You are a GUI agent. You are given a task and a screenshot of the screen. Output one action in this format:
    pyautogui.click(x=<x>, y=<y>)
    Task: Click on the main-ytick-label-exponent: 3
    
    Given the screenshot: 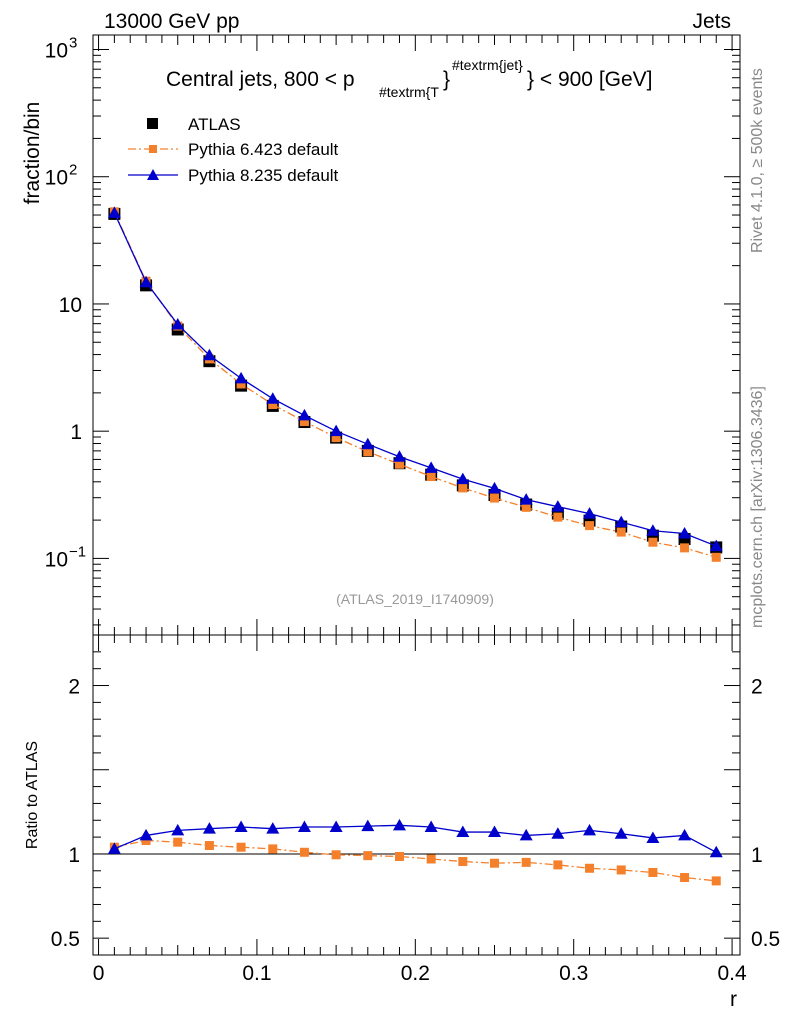 What is the action you would take?
    pyautogui.click(x=73, y=42)
    